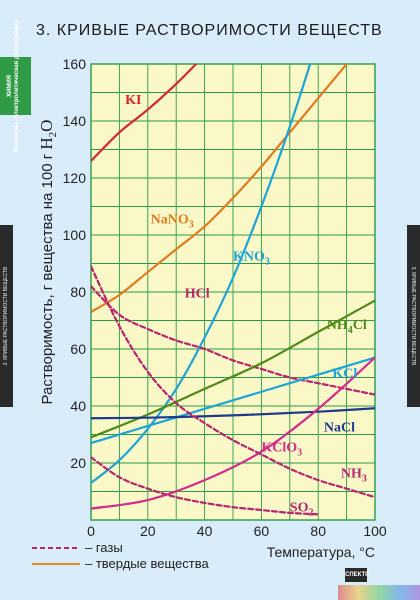 Image resolution: width=420 pixels, height=600 pixels. What do you see at coordinates (251, 259) in the screenshot?
I see `series-label-kno3: KNO3` at bounding box center [251, 259].